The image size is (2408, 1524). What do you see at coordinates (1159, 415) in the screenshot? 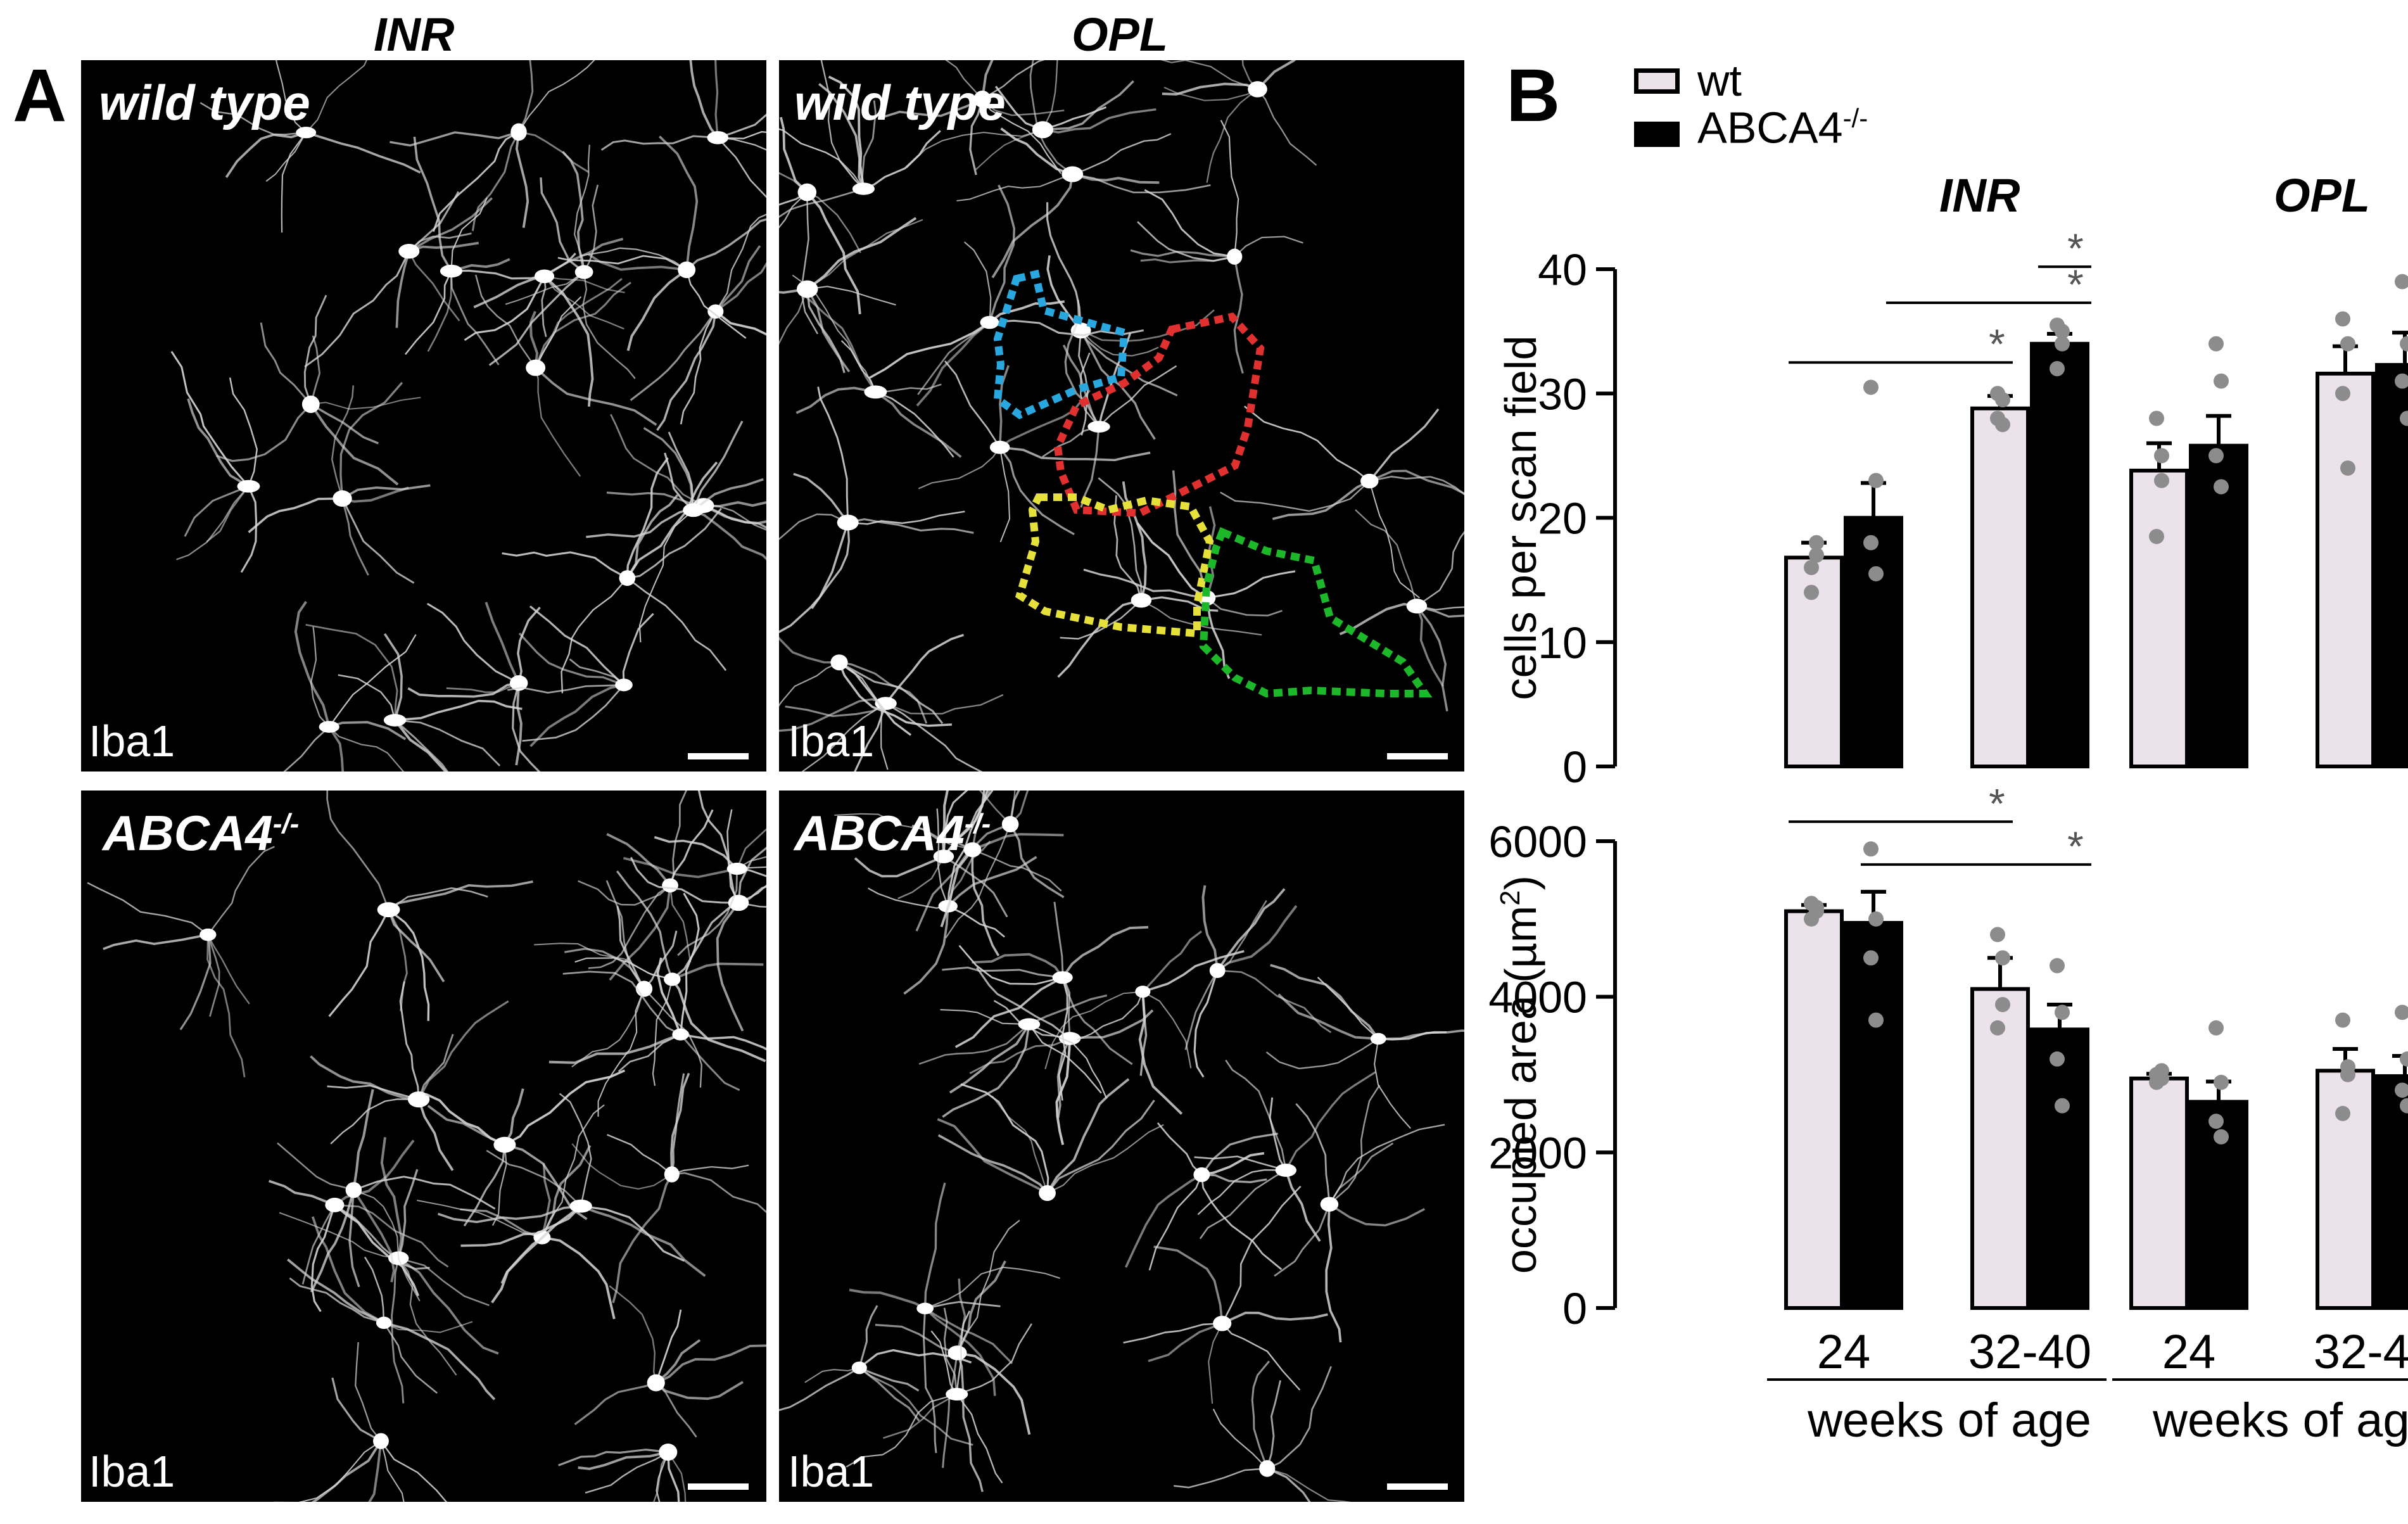
I see `territory-outline-red` at bounding box center [1159, 415].